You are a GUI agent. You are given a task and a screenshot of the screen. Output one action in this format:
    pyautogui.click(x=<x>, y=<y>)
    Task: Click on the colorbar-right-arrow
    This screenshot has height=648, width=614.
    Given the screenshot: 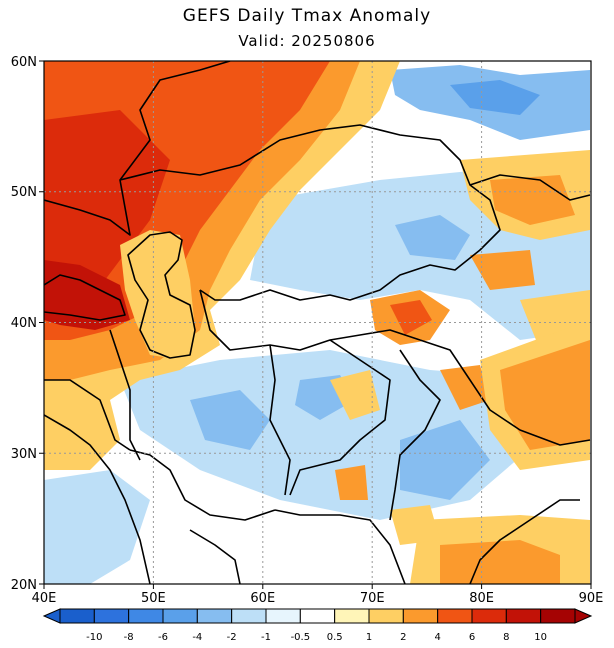 What is the action you would take?
    pyautogui.click(x=583, y=616)
    